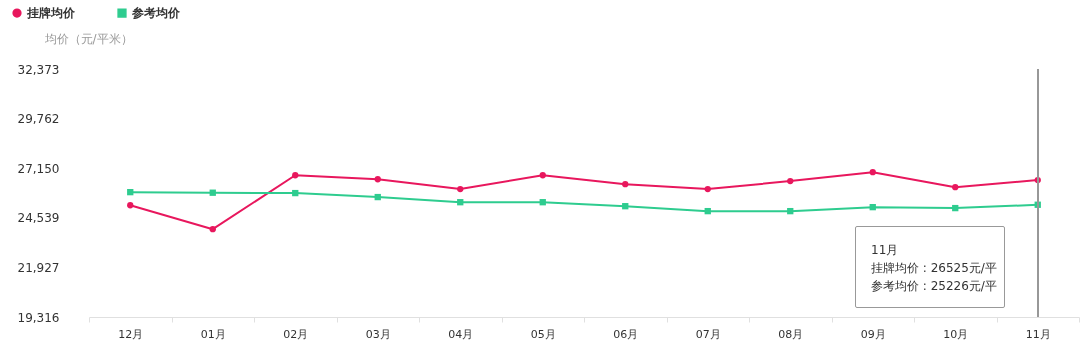 Image resolution: width=1080 pixels, height=350 pixels. What do you see at coordinates (934, 286) in the screenshot?
I see `annotation: 参考均价 : 25226元/平` at bounding box center [934, 286].